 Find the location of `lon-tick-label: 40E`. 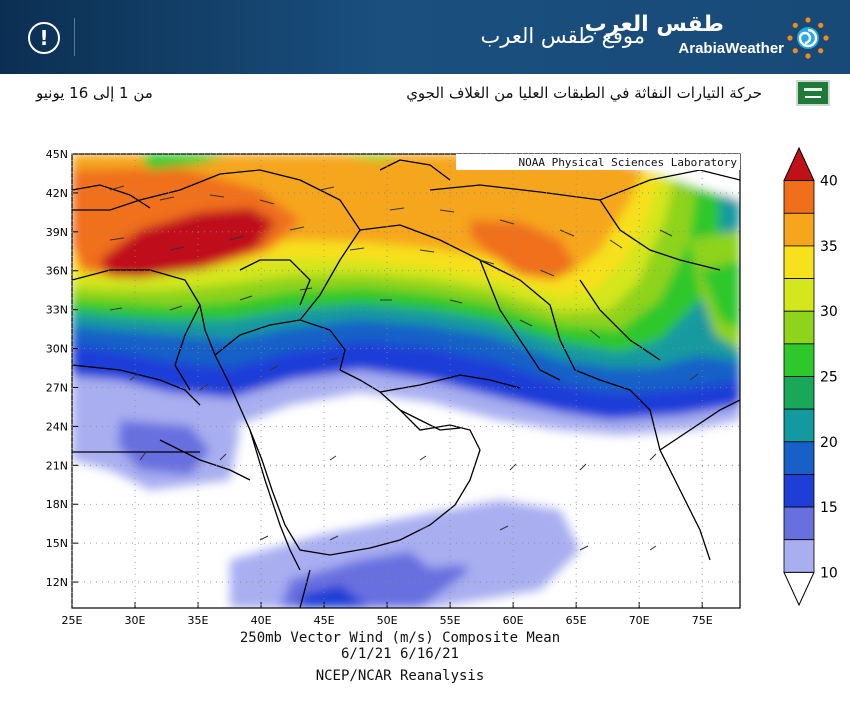

lon-tick-label: 40E is located at coordinates (261, 620).